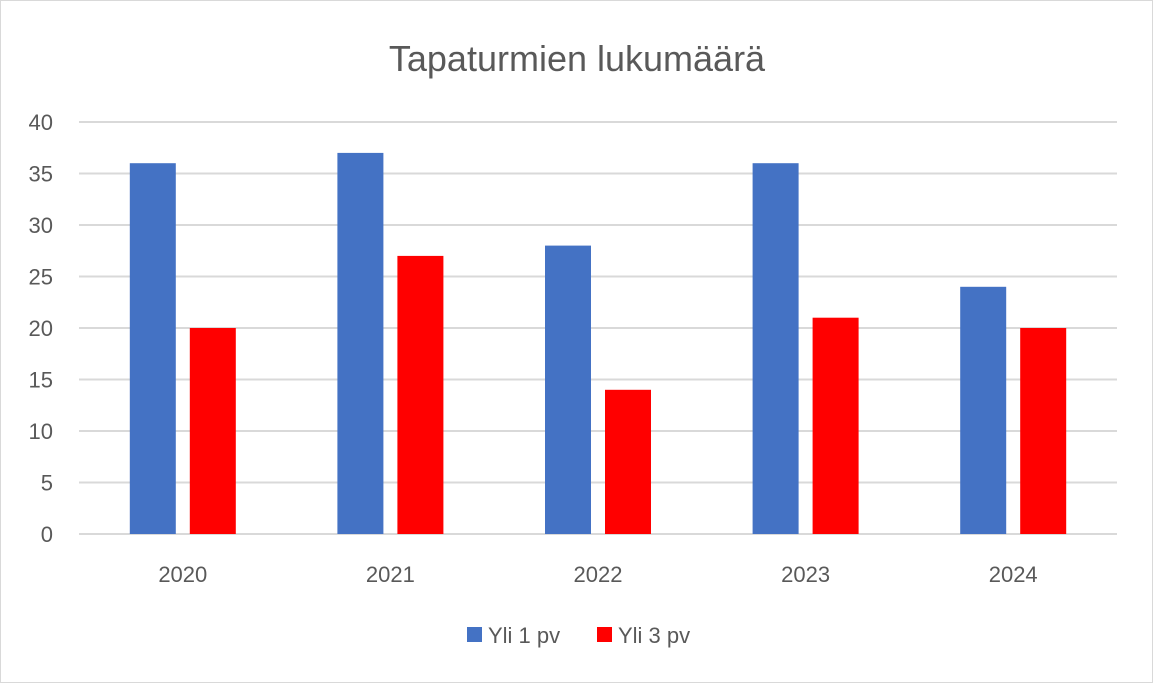 Image resolution: width=1153 pixels, height=684 pixels. What do you see at coordinates (182, 574) in the screenshot?
I see `x-tick-label: 2020` at bounding box center [182, 574].